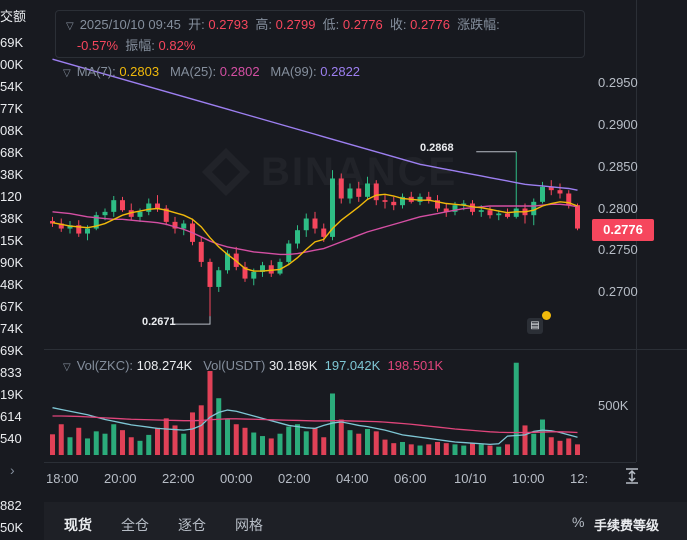  I want to click on left-panel-value: 882, so click(11, 505).